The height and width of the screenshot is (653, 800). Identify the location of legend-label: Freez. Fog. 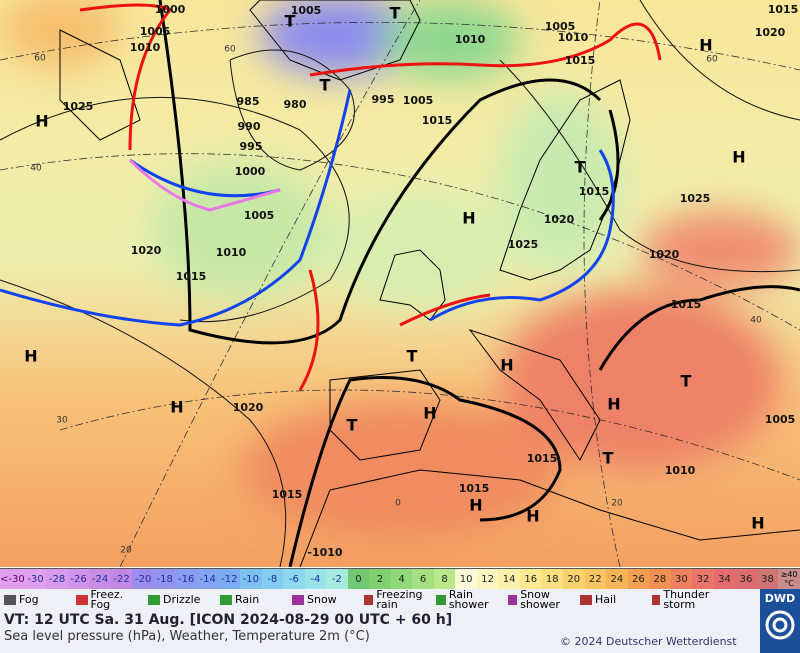
(107, 599).